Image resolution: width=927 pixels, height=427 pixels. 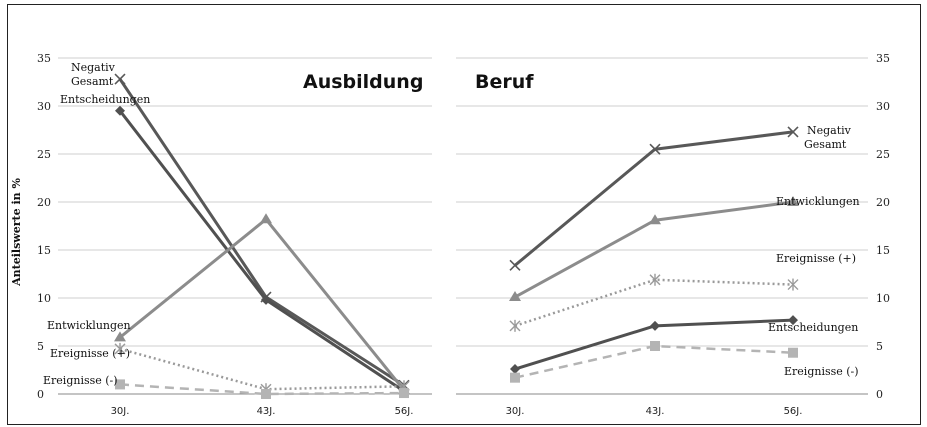 What do you see at coordinates (16, 232) in the screenshot?
I see `y-axis-label: Anteilswerte in %` at bounding box center [16, 232].